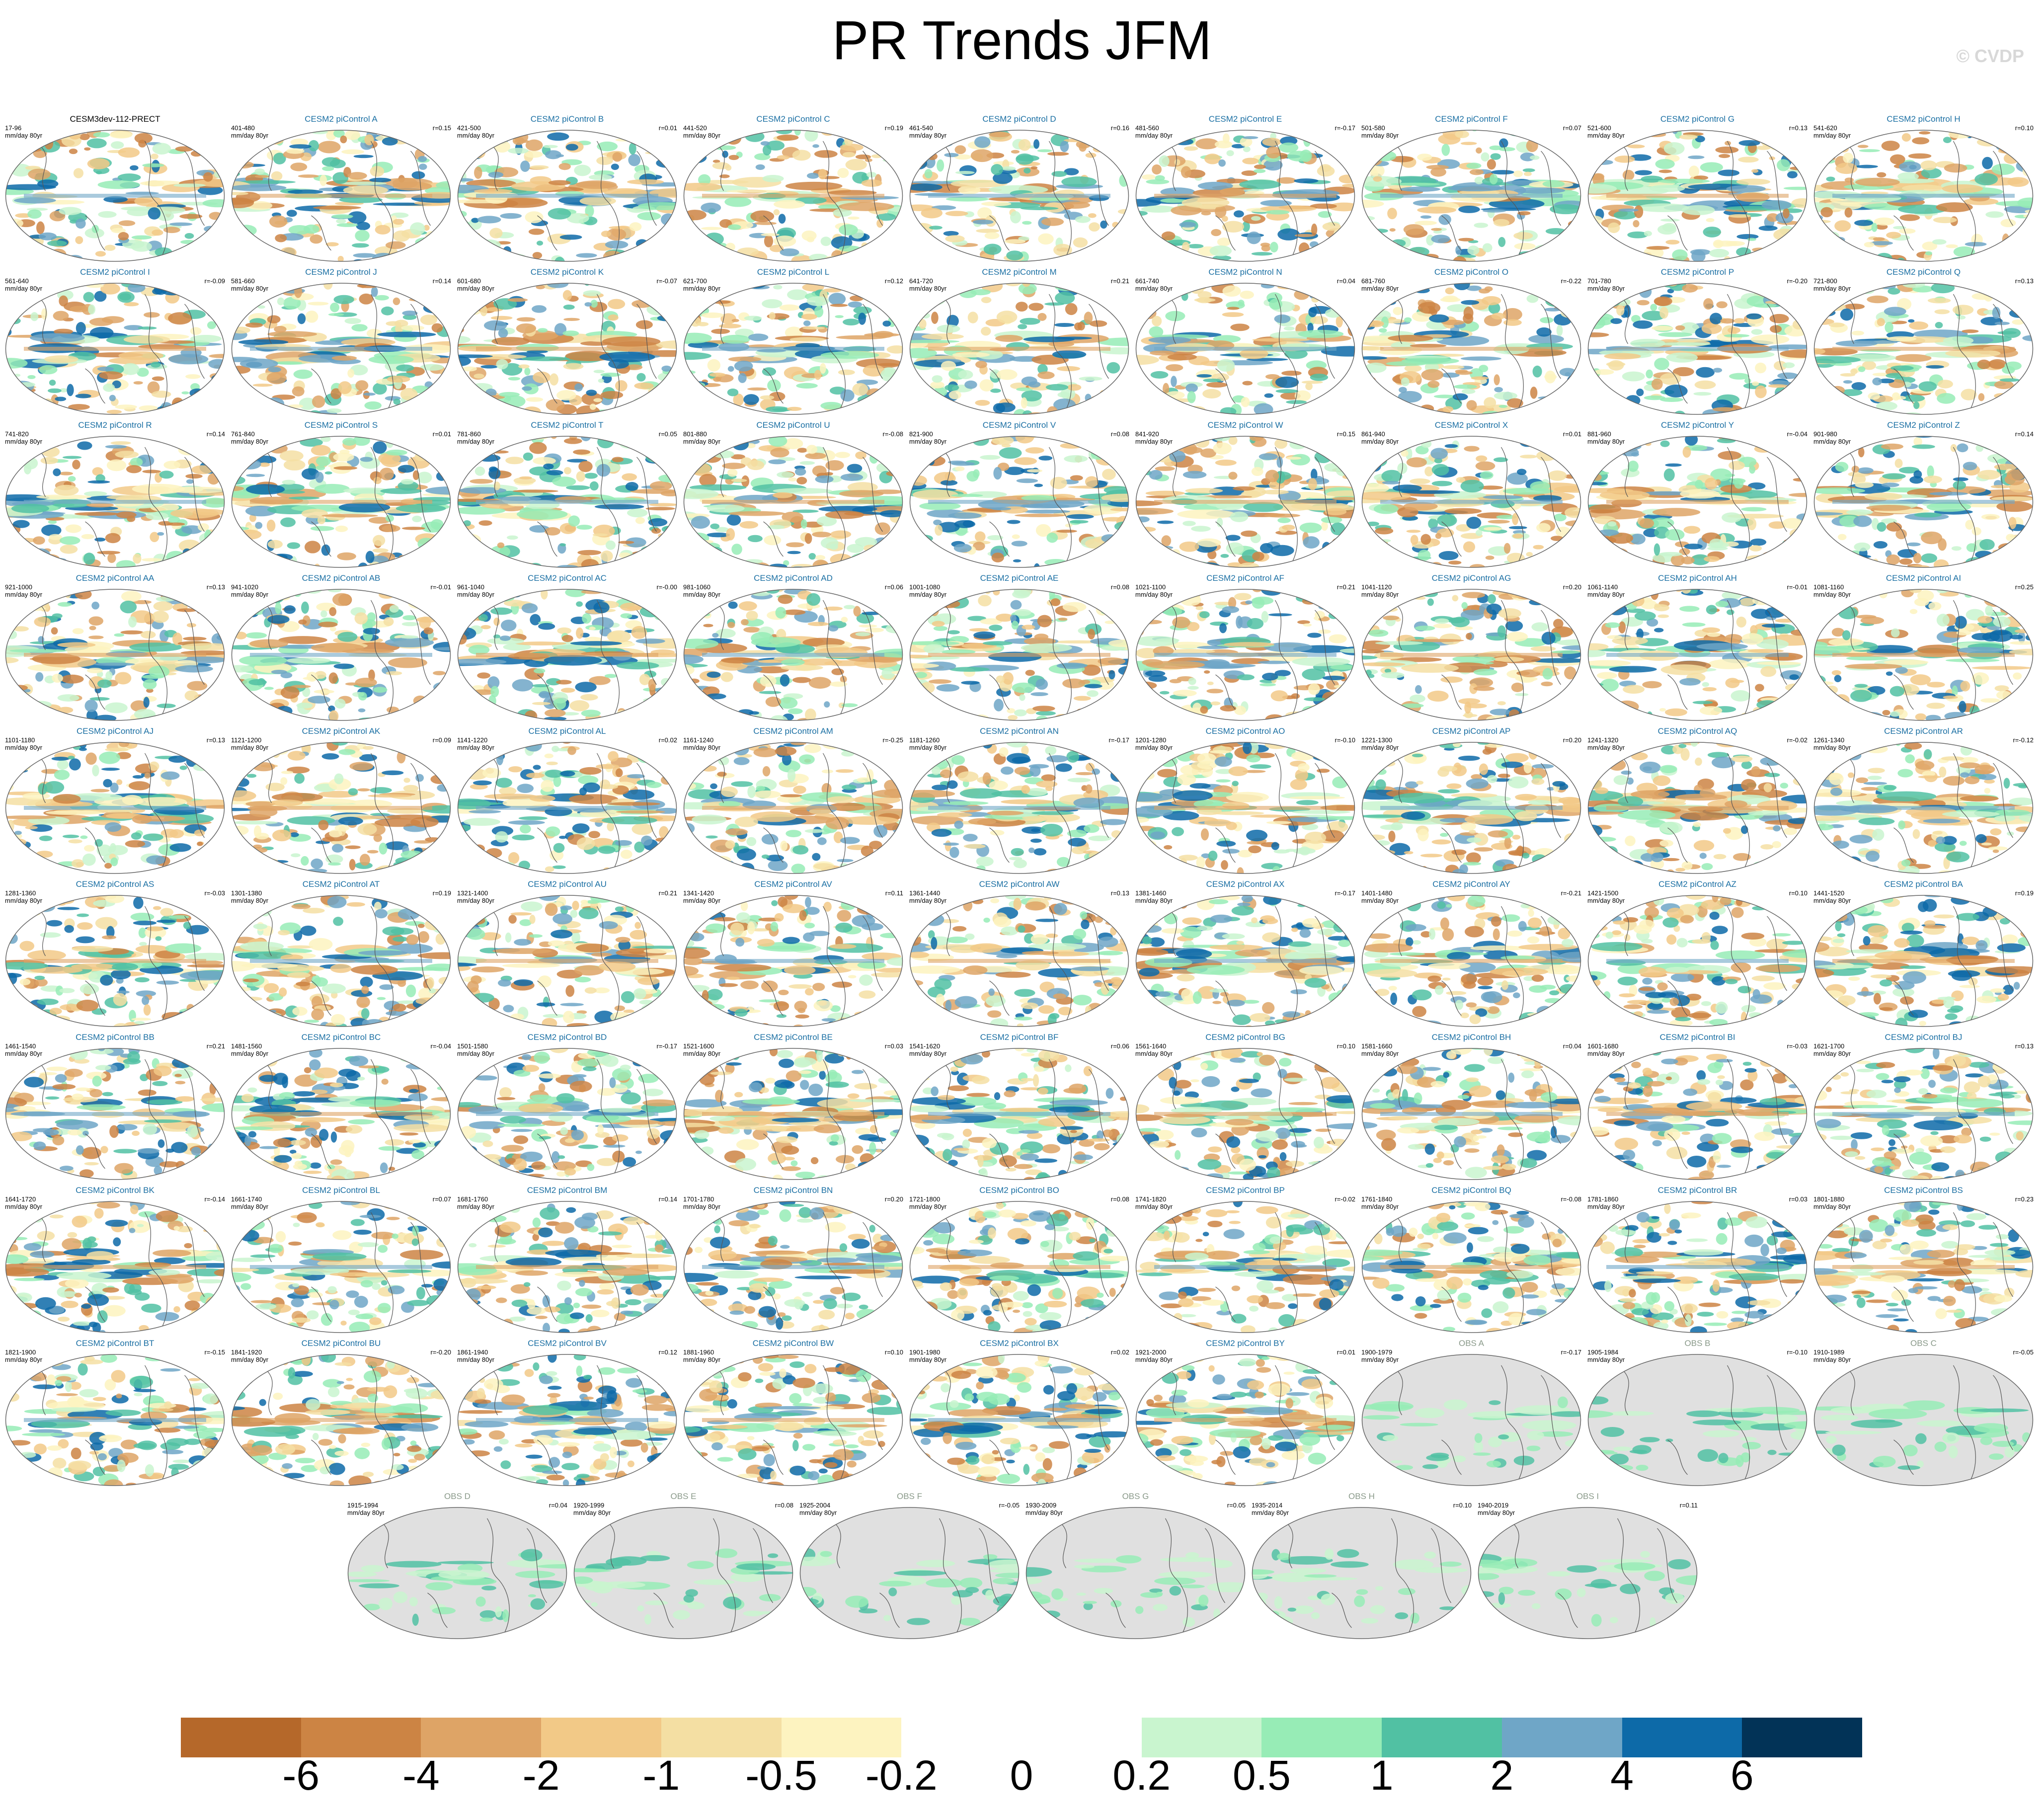  Describe the element at coordinates (668, 434) in the screenshot. I see `pattern-correlation: r=0.05` at that location.